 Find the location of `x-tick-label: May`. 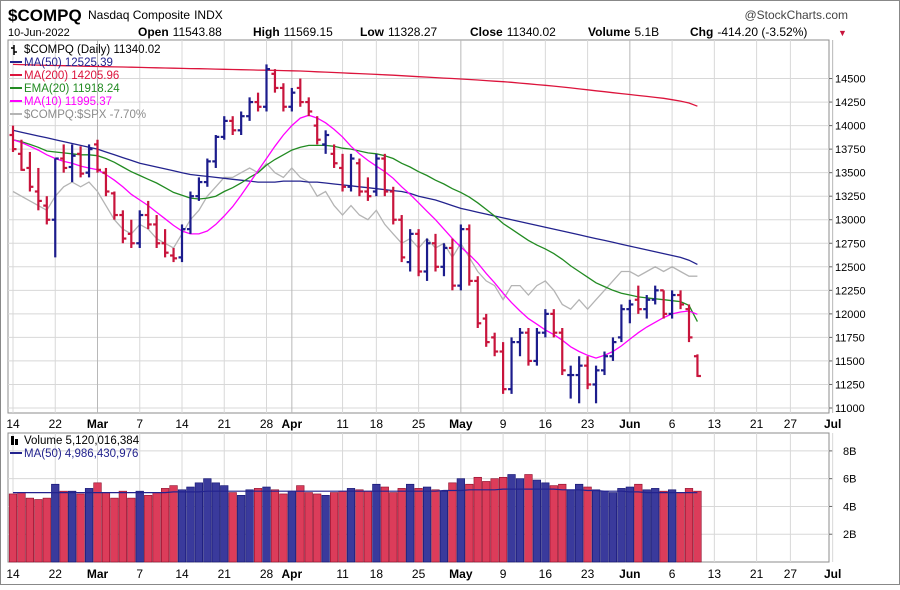

x-tick-label: May is located at coordinates (461, 424).